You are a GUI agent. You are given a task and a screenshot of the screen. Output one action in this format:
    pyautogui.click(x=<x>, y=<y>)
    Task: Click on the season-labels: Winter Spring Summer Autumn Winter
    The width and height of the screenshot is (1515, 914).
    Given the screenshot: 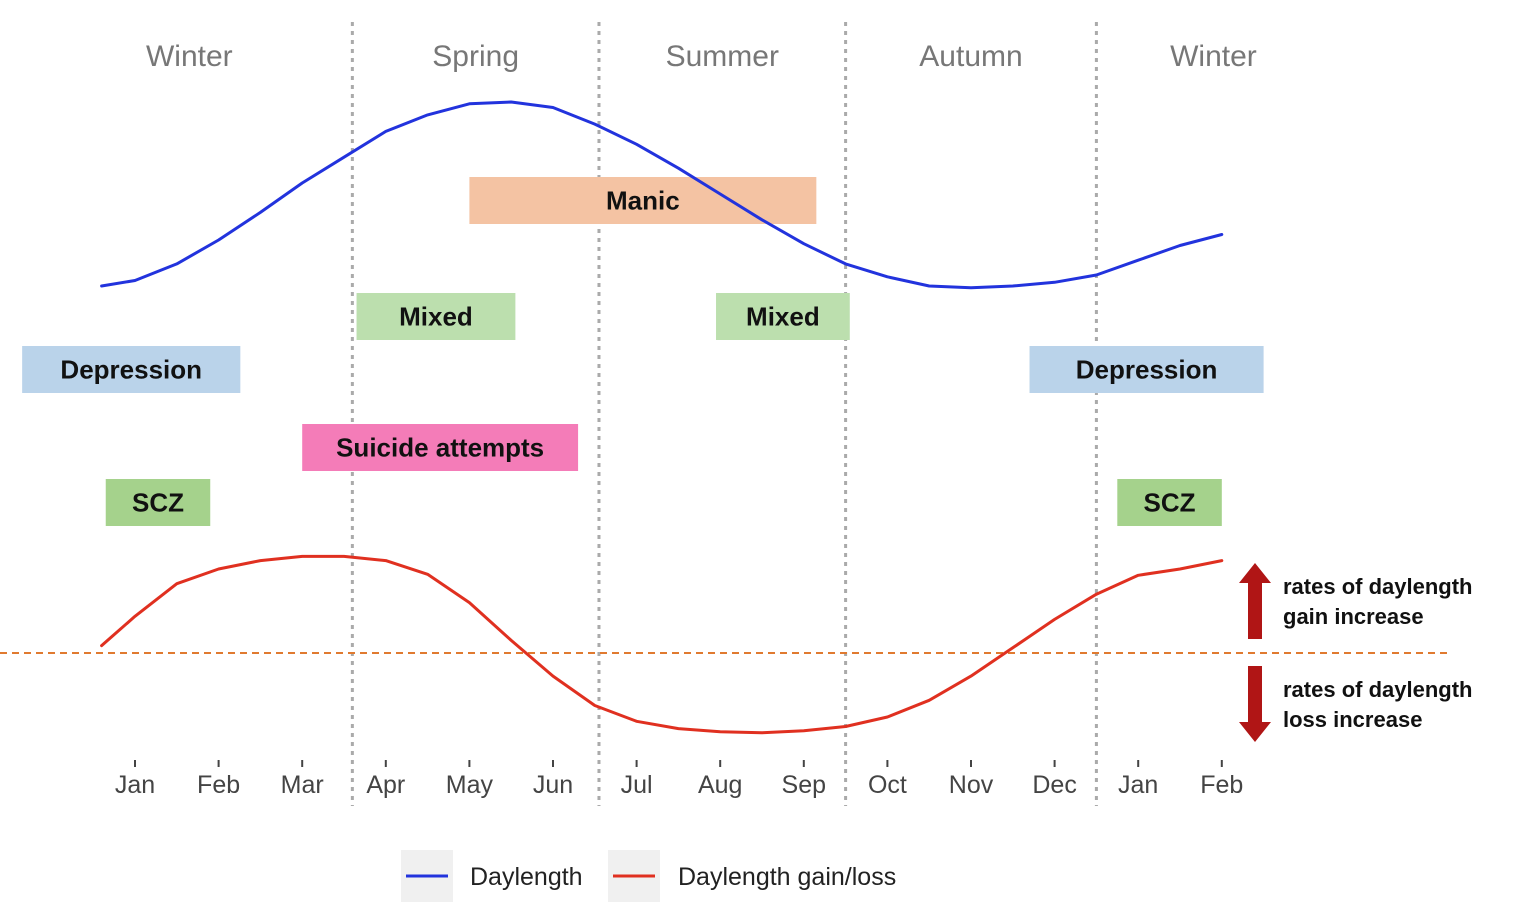 What is the action you would take?
    pyautogui.click(x=701, y=56)
    